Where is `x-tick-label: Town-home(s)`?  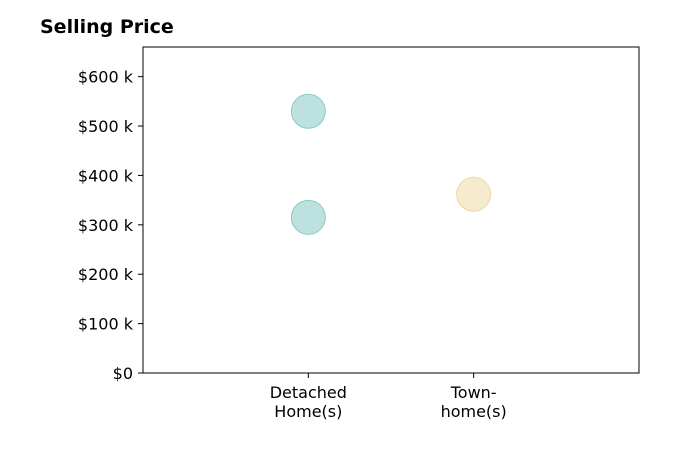 x-tick-label: Town-home(s) is located at coordinates (474, 402).